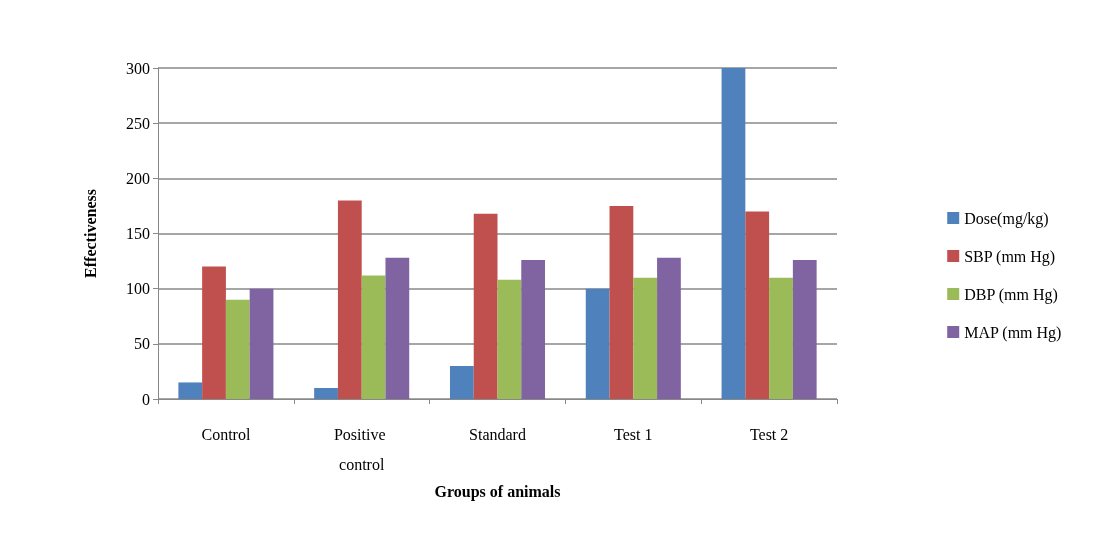  Describe the element at coordinates (633, 434) in the screenshot. I see `x-tick-label: Test 1` at that location.